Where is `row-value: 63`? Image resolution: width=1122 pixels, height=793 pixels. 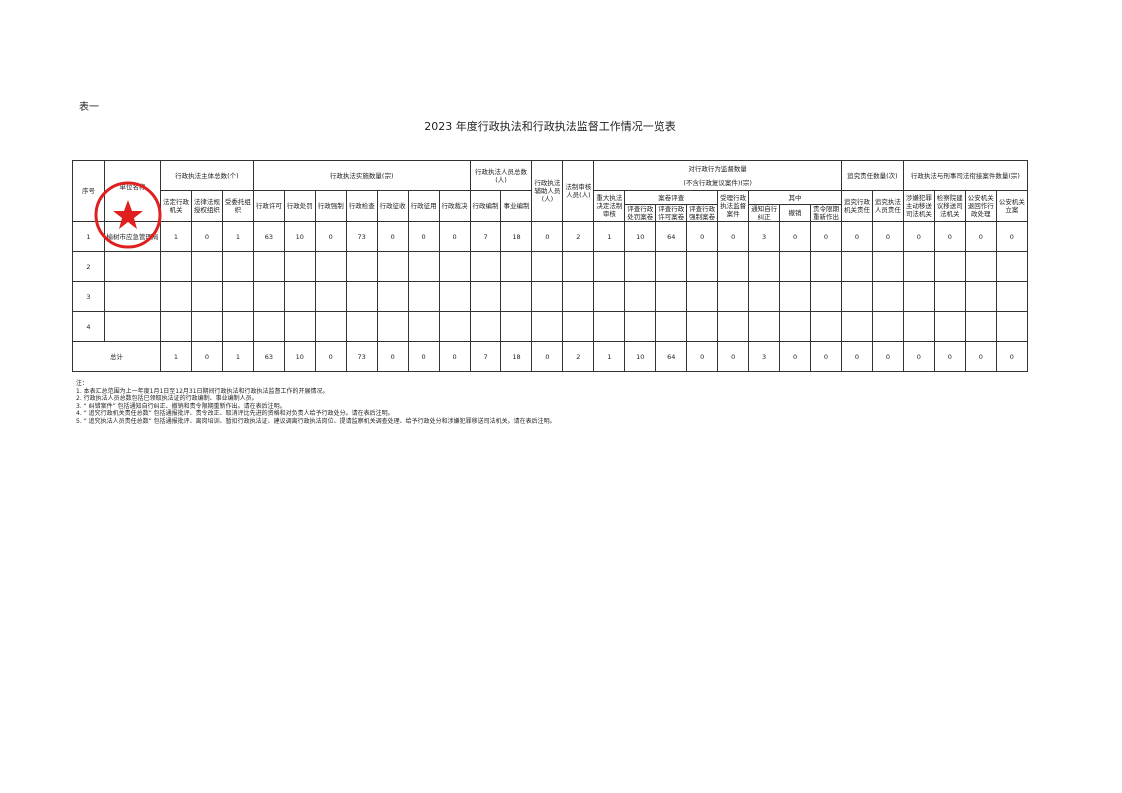 row-value: 63 is located at coordinates (268, 236).